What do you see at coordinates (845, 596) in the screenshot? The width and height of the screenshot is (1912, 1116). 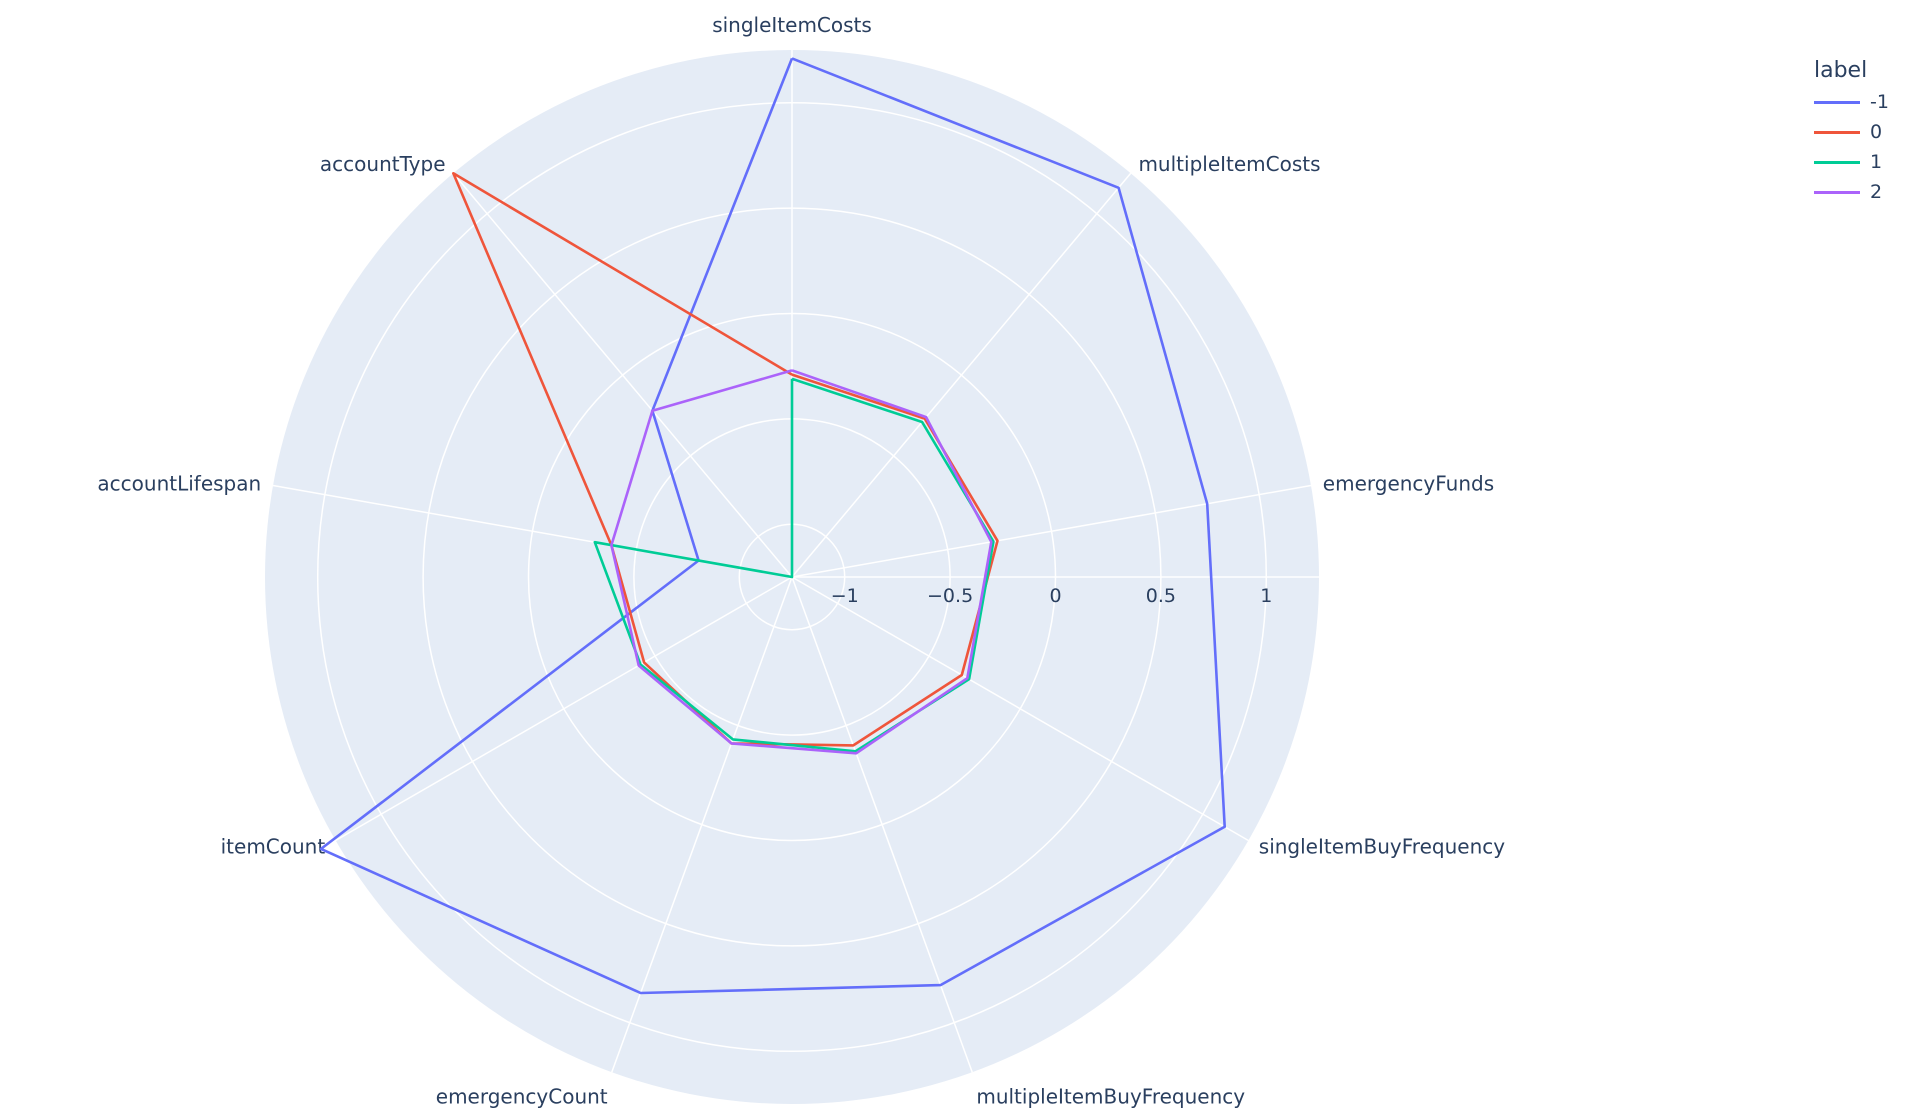 I see `radial-tick-label: −1` at bounding box center [845, 596].